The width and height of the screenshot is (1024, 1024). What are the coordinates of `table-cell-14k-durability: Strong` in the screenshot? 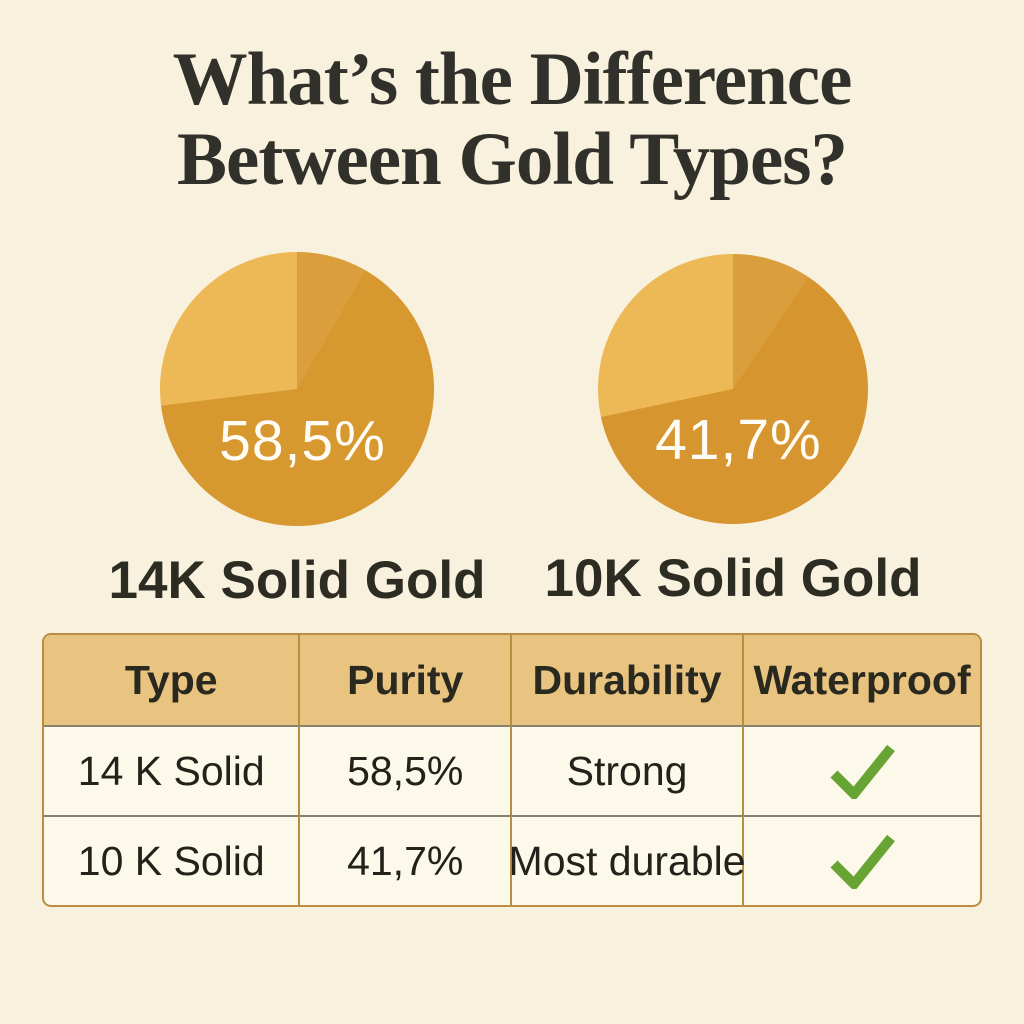 It's located at (628, 770).